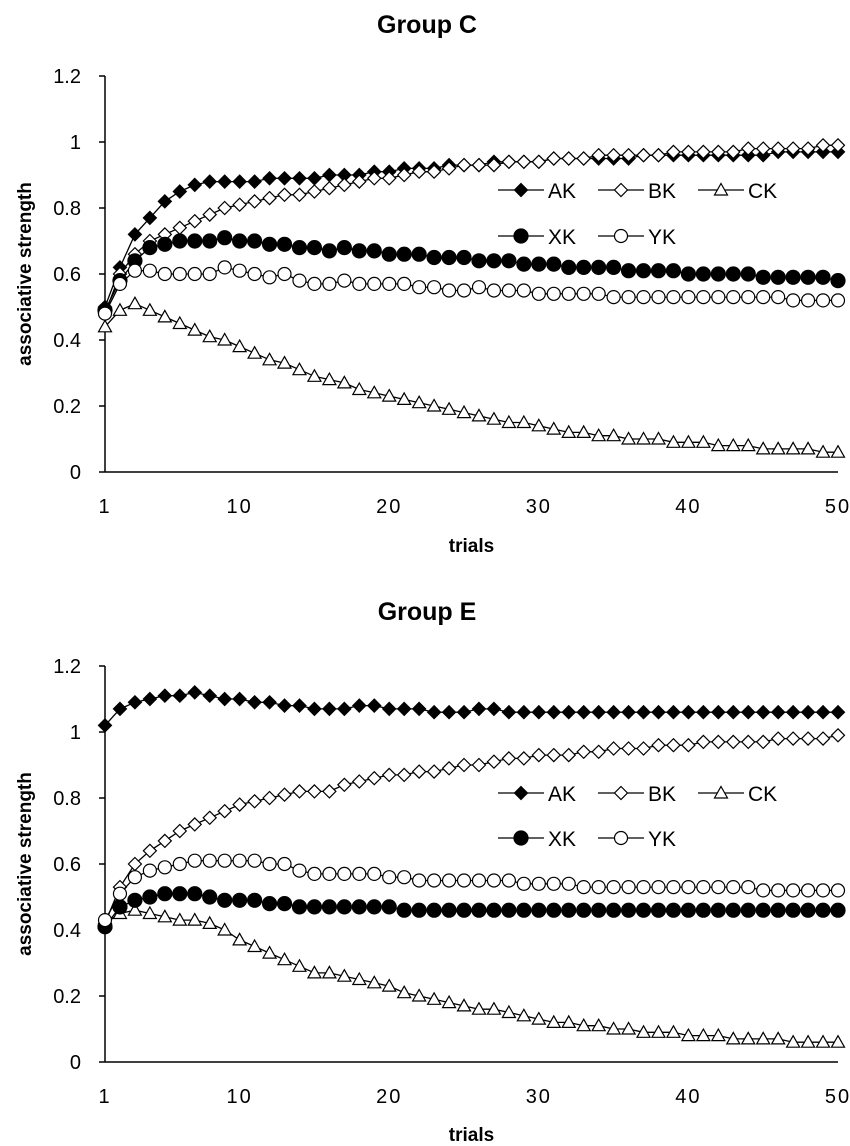 The image size is (850, 1146). I want to click on y-tick-label: 1, so click(75, 733).